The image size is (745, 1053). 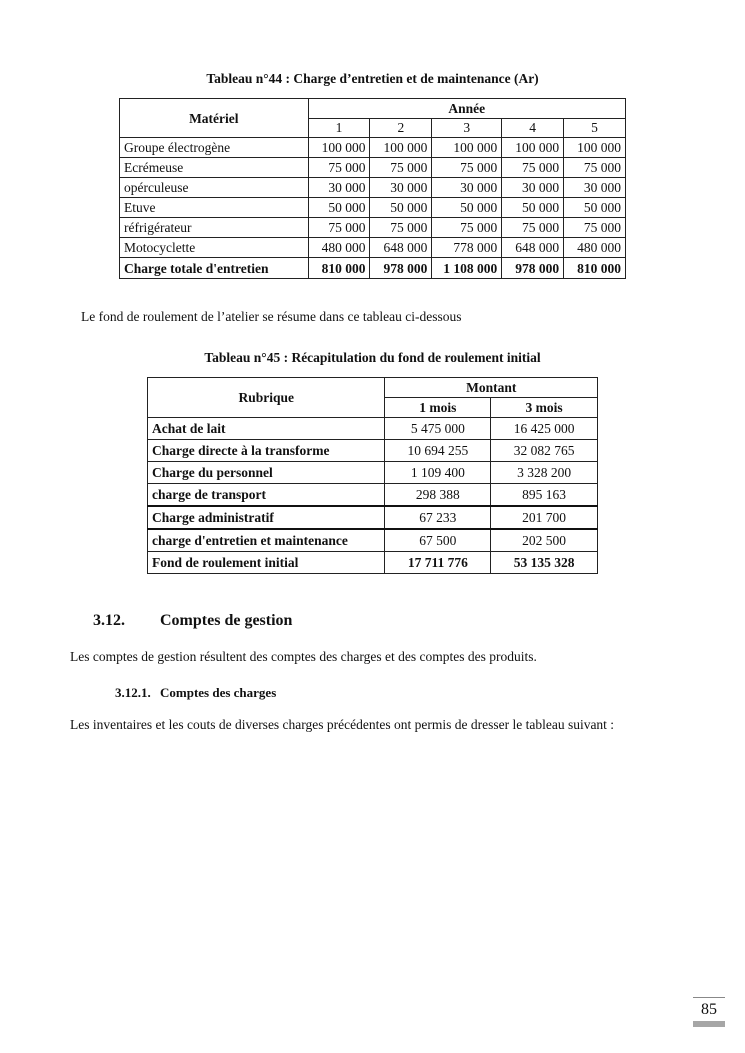 I want to click on row-label: Groupe électrogène, so click(x=214, y=147).